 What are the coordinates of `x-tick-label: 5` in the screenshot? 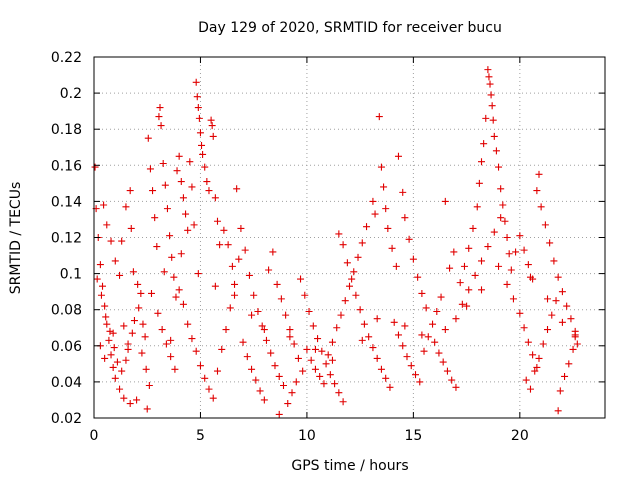 It's located at (200, 436).